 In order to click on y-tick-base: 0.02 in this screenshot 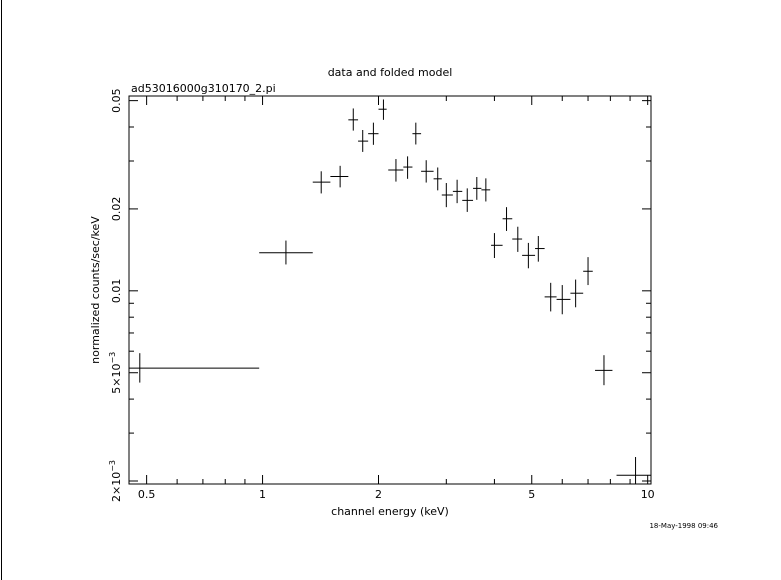, I will do `click(116, 209)`.